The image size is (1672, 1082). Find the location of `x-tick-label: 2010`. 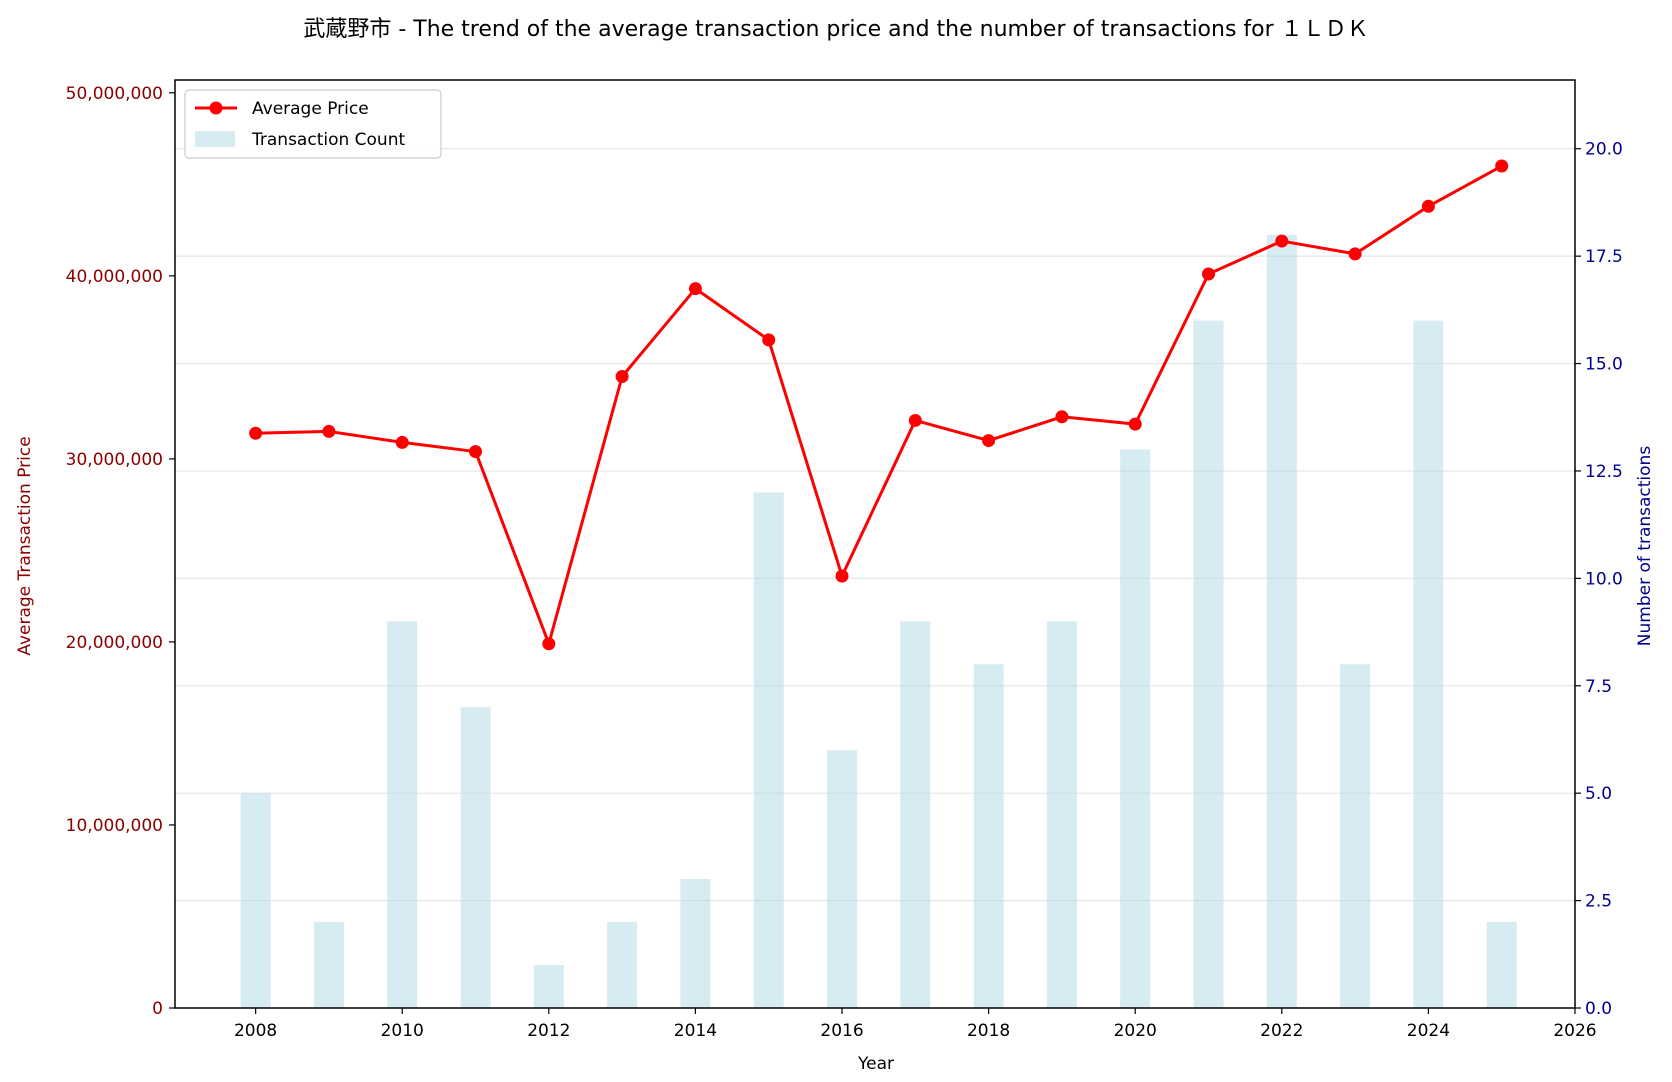

x-tick-label: 2010 is located at coordinates (402, 1031).